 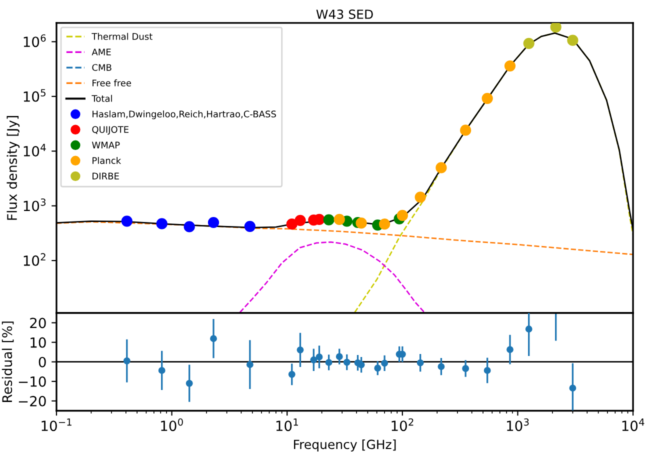 What do you see at coordinates (122, 36) in the screenshot?
I see `legend-label: Thermal Dust` at bounding box center [122, 36].